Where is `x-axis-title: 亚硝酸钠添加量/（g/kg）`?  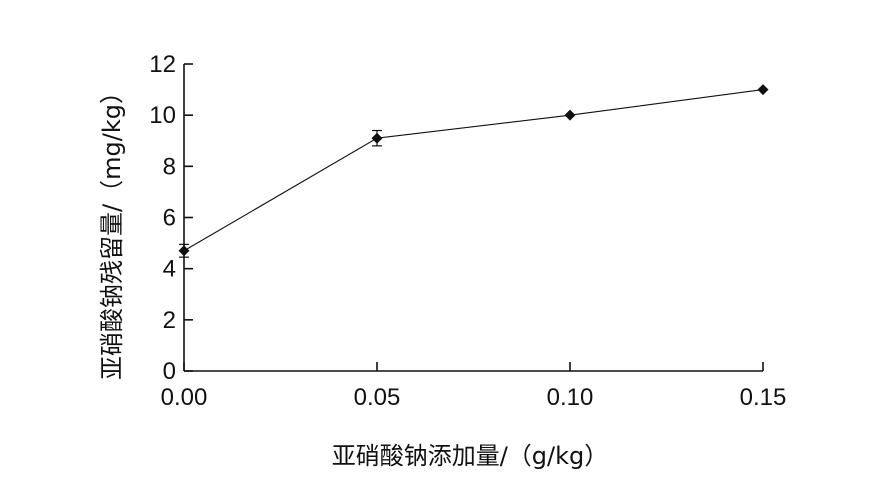 x-axis-title: 亚硝酸钠添加量/（g/kg） is located at coordinates (470, 456).